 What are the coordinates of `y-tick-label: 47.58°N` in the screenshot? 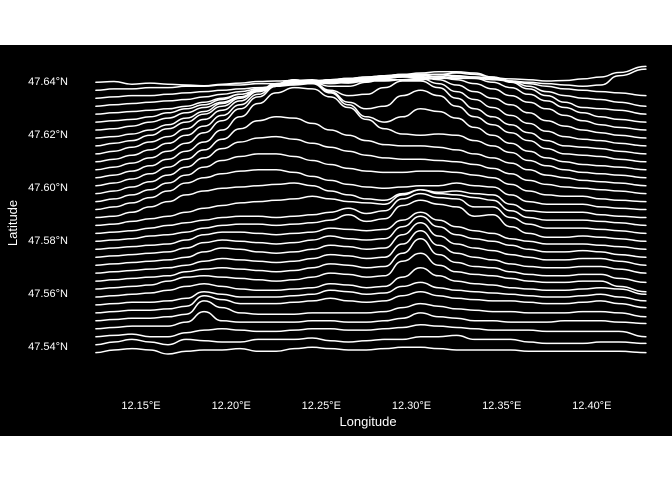 It's located at (48, 241).